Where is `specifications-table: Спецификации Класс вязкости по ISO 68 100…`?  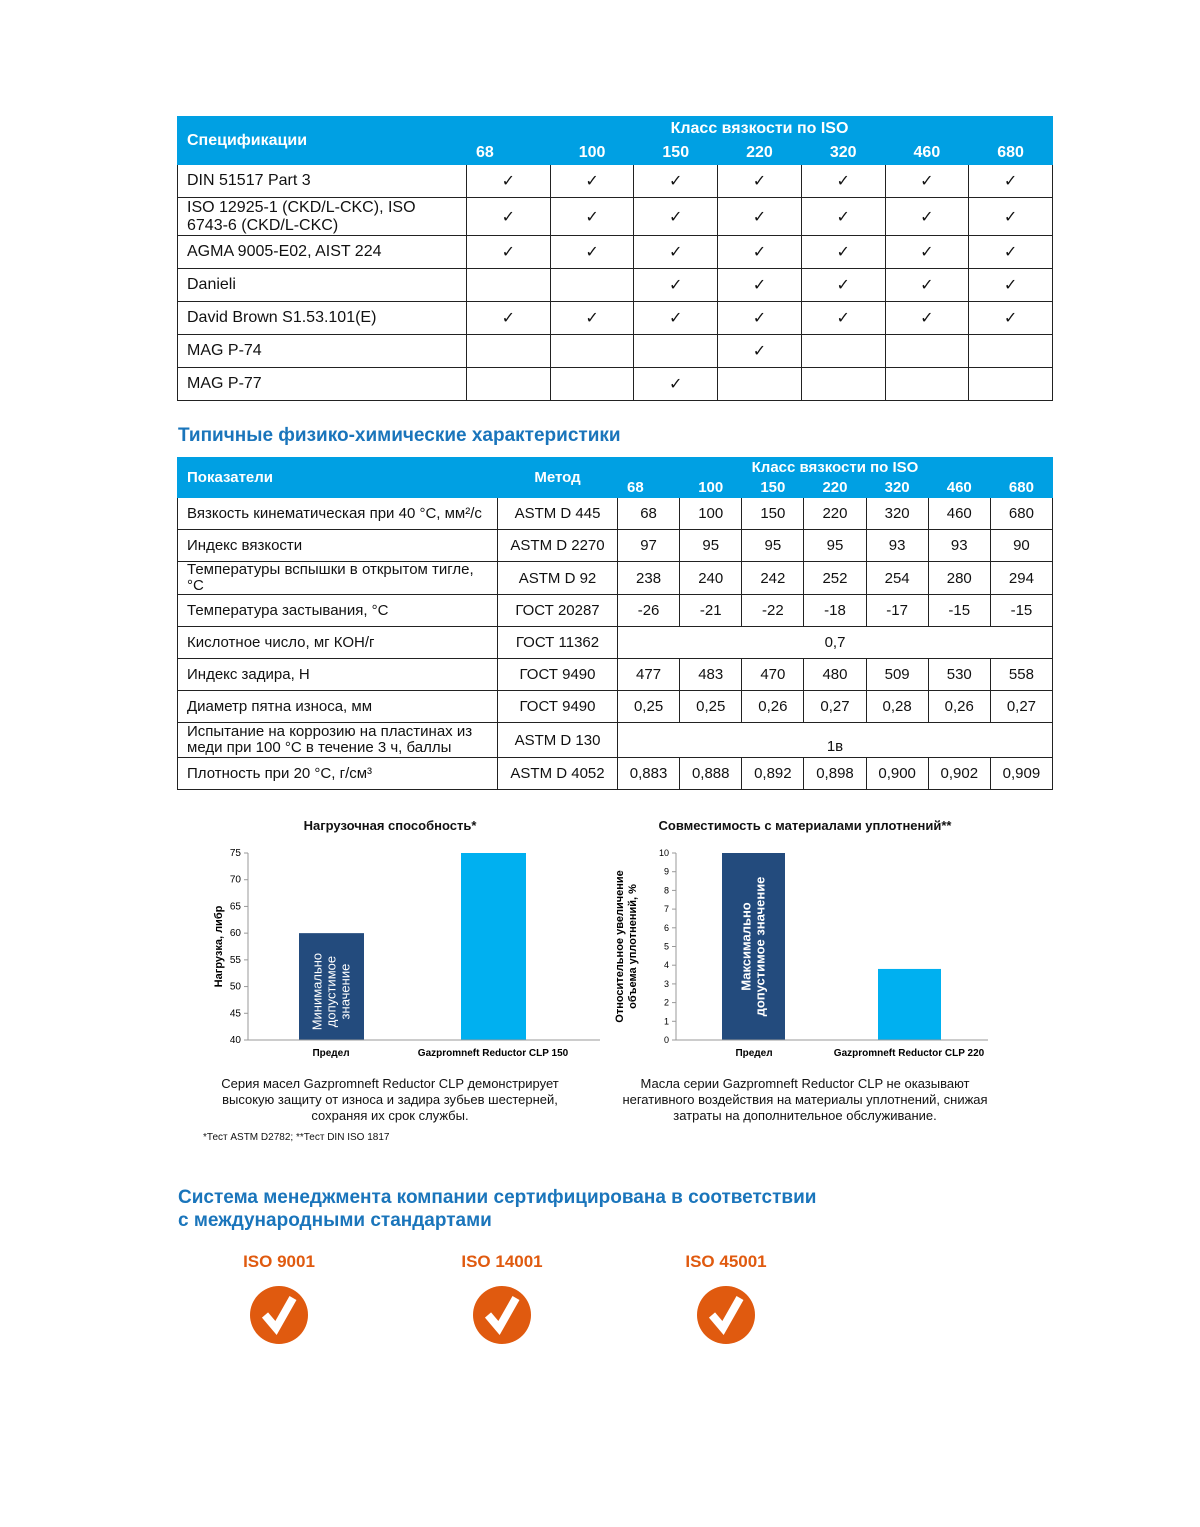 specifications-table: Спецификации Класс вязкости по ISO 68 100… is located at coordinates (615, 258).